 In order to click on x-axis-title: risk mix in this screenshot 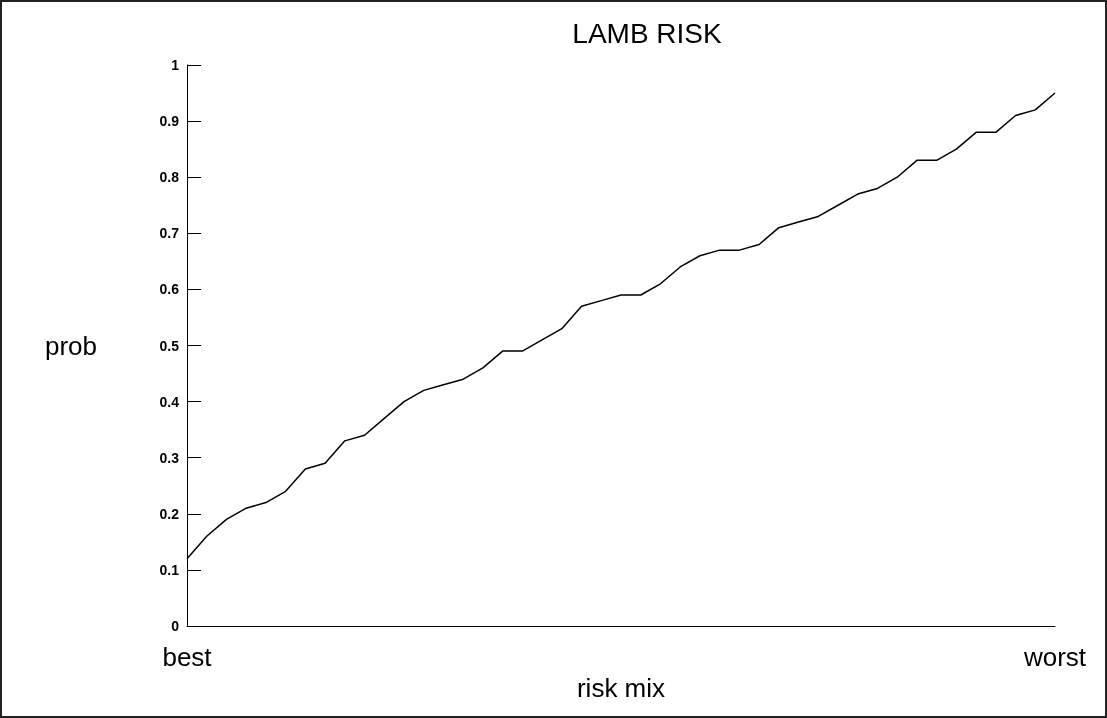, I will do `click(621, 687)`.